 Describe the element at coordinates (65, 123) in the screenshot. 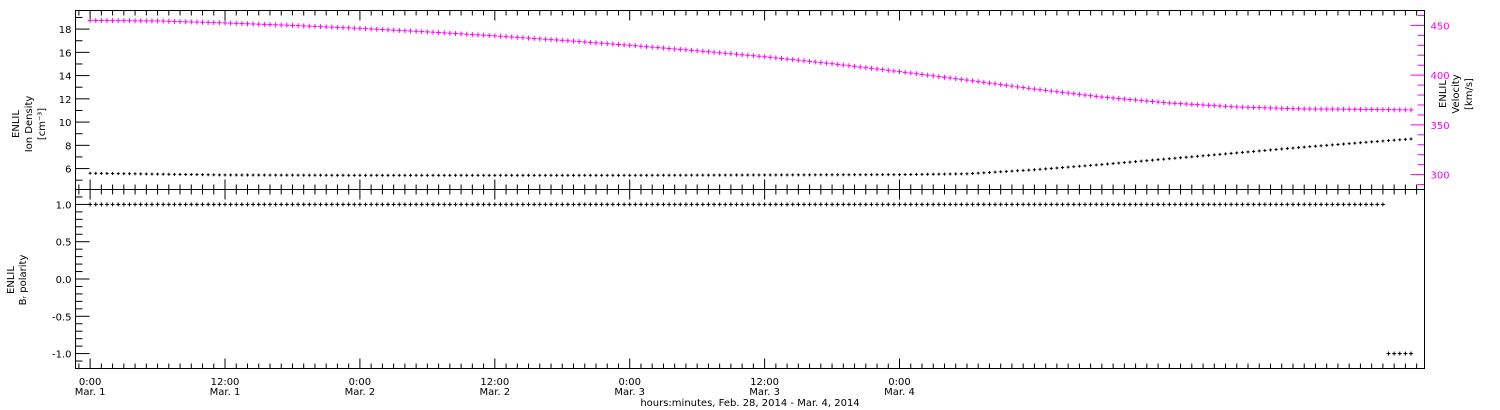

I see `density-tick-label: 10` at that location.